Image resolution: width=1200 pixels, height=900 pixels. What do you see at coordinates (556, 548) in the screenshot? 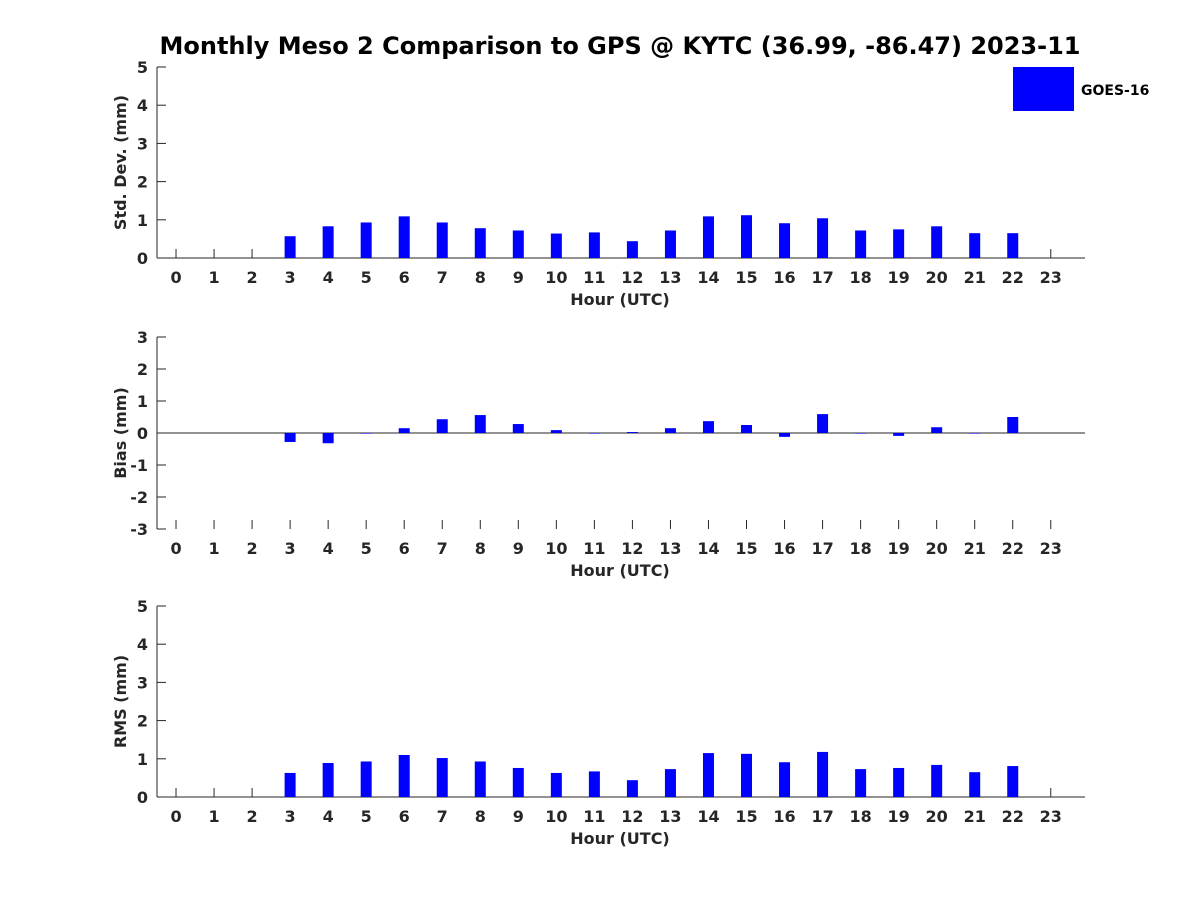
I see `x-tick-label: 10` at bounding box center [556, 548].